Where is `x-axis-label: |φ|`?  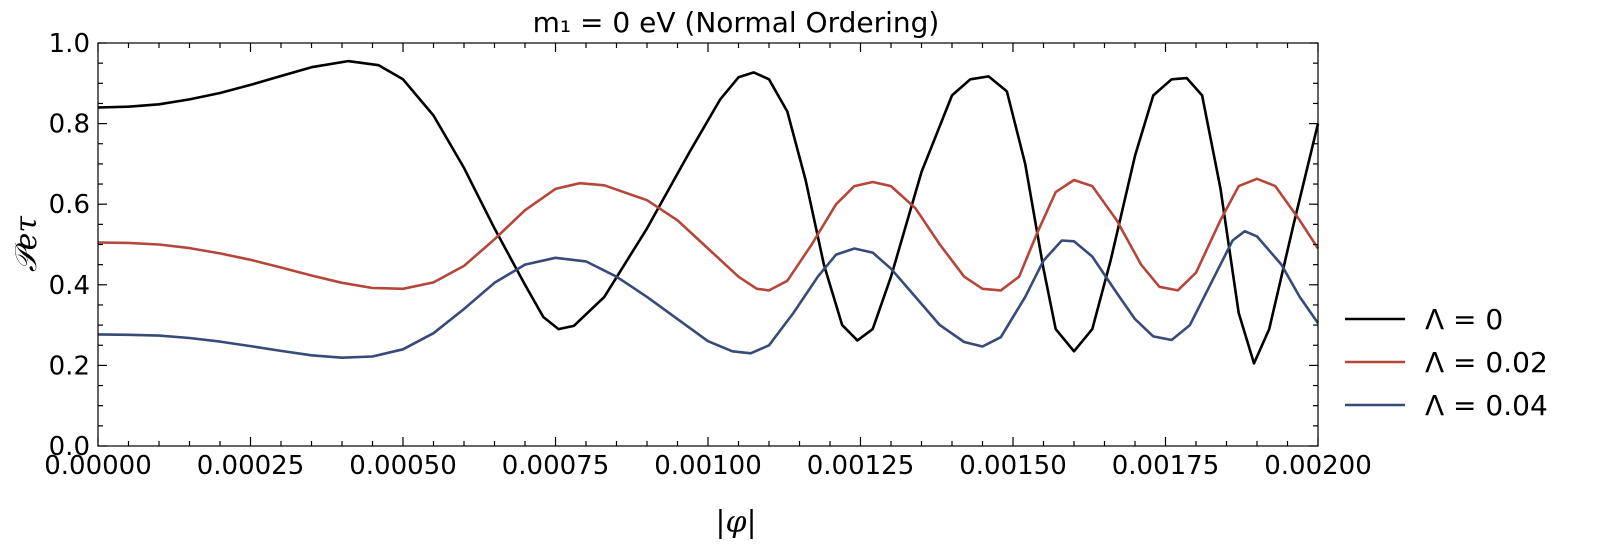
x-axis-label: |φ| is located at coordinates (735, 522).